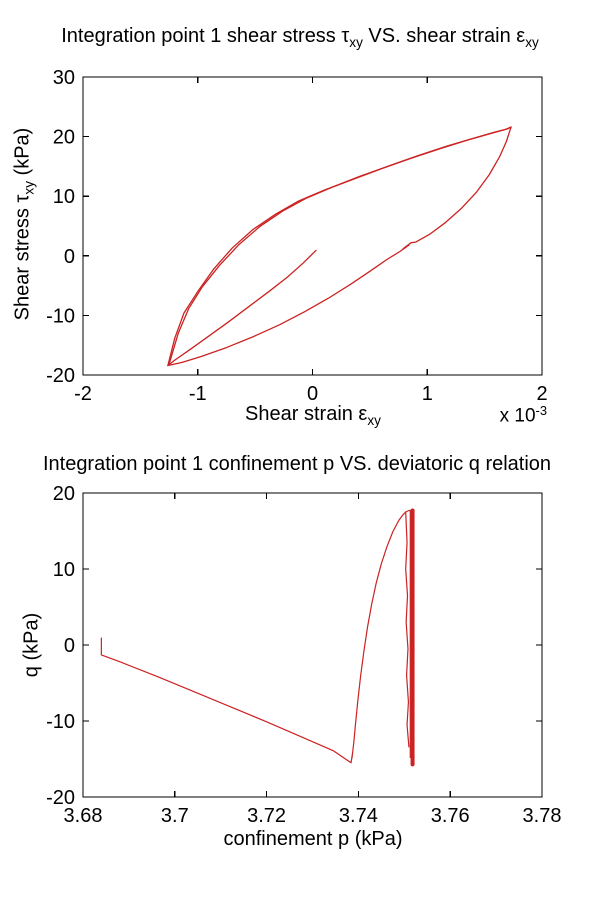 Image resolution: width=600 pixels, height=900 pixels. I want to click on label-text: q (kPa), so click(31, 645).